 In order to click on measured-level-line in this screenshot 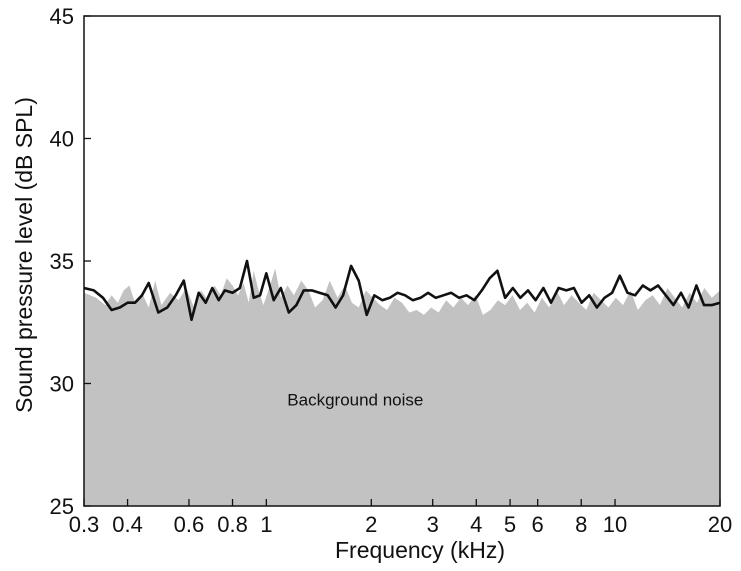, I will do `click(402, 290)`.